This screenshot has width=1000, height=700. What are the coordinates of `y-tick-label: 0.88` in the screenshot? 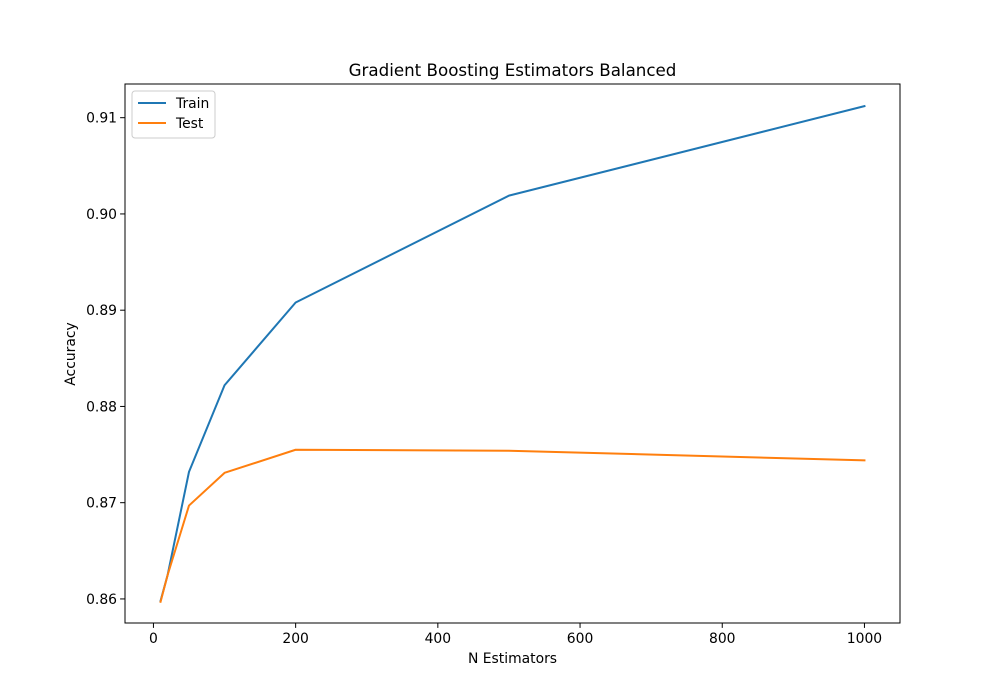 It's located at (101, 407).